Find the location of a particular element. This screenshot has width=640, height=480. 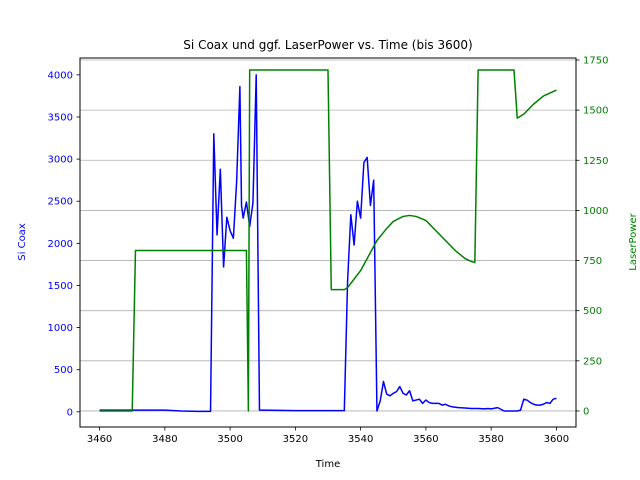

x-tick-label: 3500 is located at coordinates (229, 439).